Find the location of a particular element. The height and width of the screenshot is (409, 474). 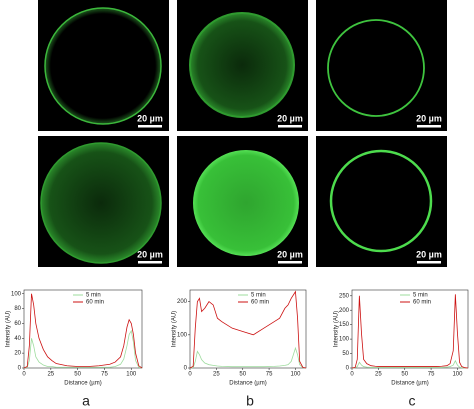

panel-label: c is located at coordinates (412, 401).